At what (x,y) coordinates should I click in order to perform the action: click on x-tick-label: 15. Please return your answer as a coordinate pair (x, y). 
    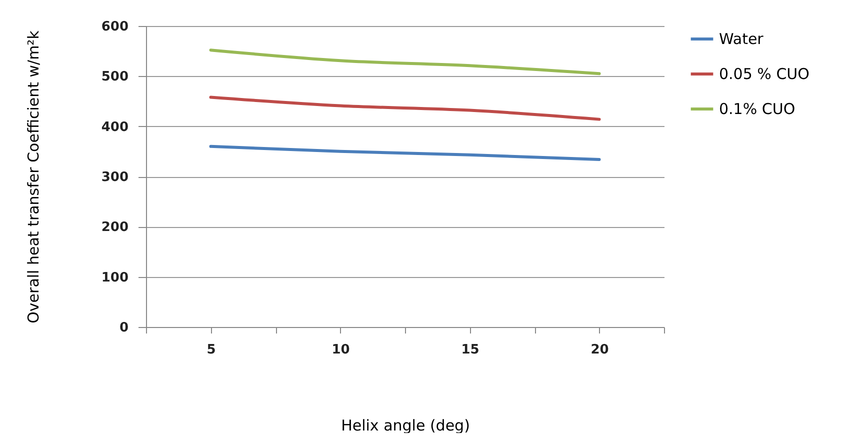
    Looking at the image, I should click on (470, 350).